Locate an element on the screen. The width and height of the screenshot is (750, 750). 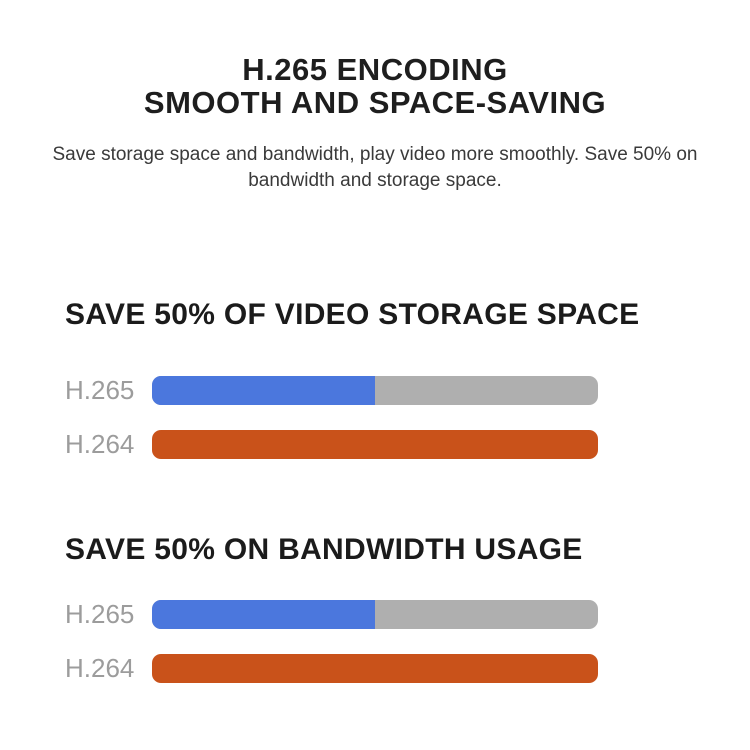
bar-label-bandwidth-h265: H.265 is located at coordinates (100, 614).